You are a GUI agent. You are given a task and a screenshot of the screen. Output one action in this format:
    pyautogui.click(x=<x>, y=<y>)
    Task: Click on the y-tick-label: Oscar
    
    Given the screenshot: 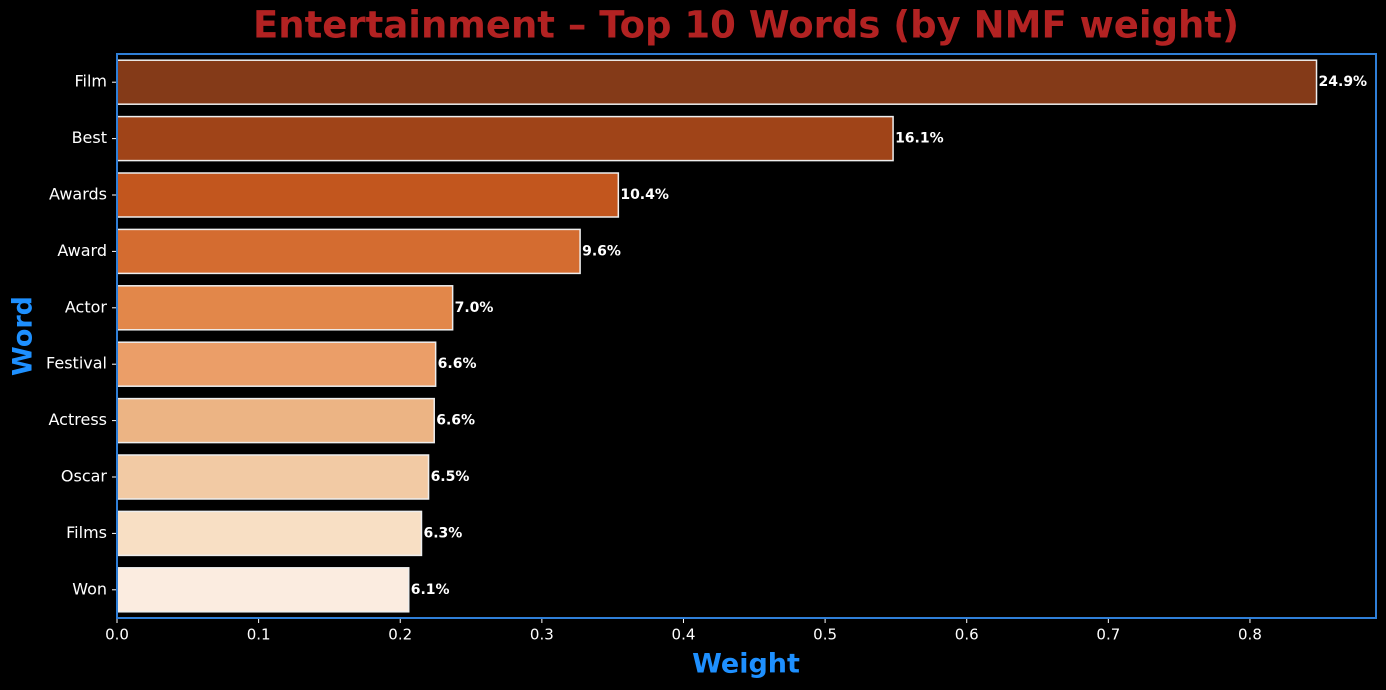 What is the action you would take?
    pyautogui.click(x=84, y=476)
    